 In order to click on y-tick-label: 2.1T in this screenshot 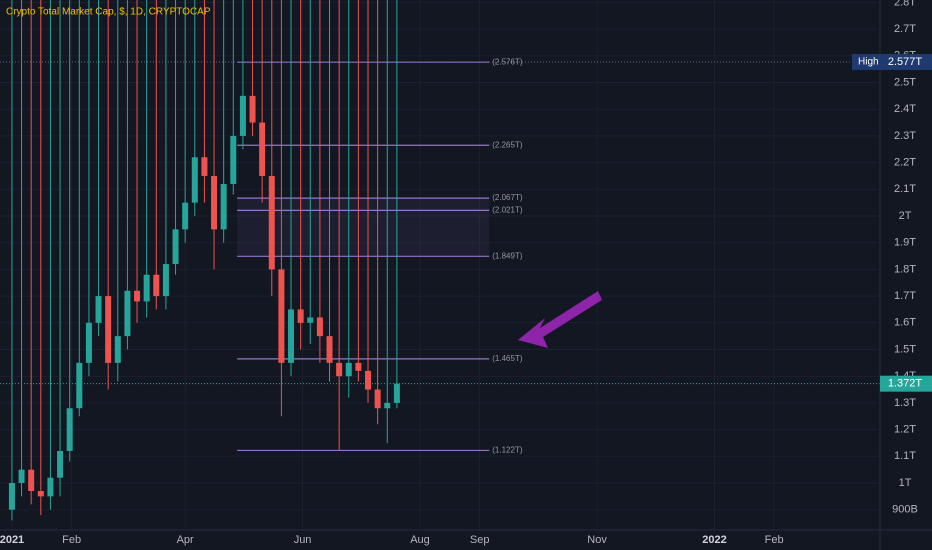, I will do `click(905, 189)`.